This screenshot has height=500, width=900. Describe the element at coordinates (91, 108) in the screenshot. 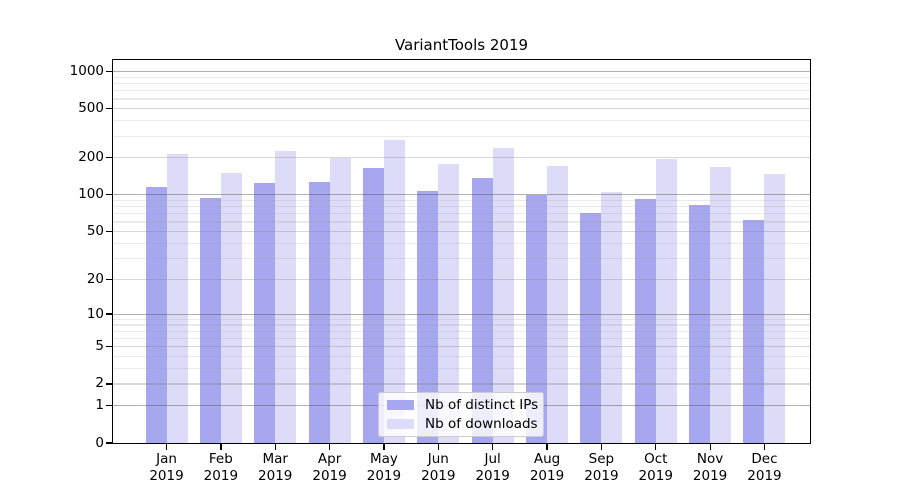

I see `y-tick-label: 500` at that location.